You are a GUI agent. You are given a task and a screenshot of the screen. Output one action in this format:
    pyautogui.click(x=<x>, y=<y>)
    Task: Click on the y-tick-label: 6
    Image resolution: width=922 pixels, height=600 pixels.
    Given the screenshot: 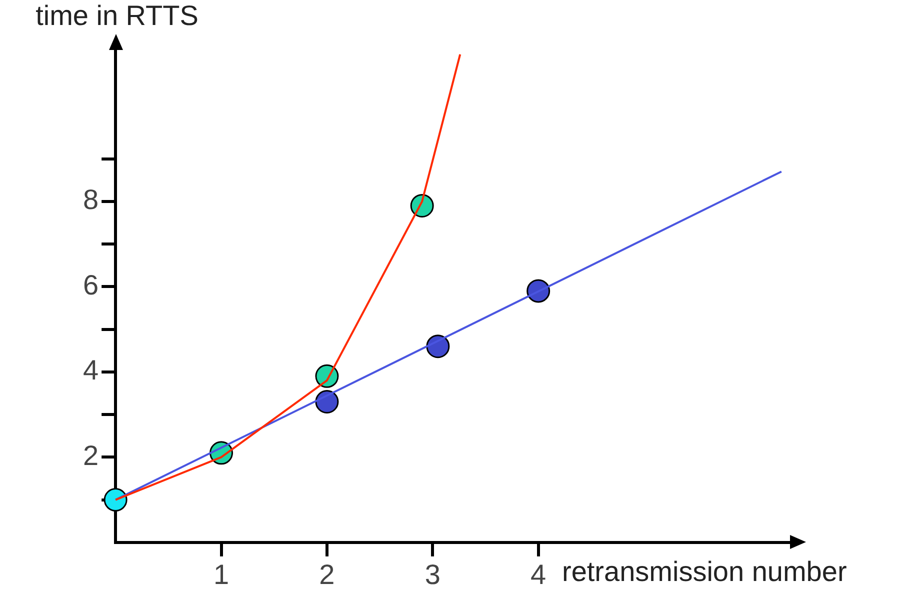 What is the action you would take?
    pyautogui.click(x=90, y=284)
    